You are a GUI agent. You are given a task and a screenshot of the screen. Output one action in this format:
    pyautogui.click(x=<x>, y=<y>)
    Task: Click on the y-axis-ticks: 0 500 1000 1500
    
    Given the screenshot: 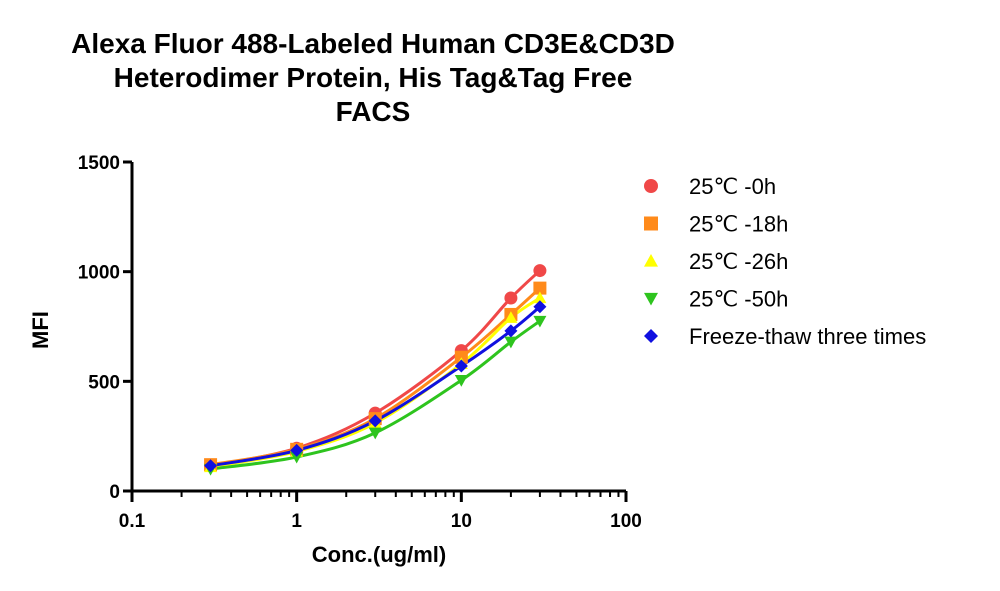 What is the action you would take?
    pyautogui.click(x=105, y=328)
    